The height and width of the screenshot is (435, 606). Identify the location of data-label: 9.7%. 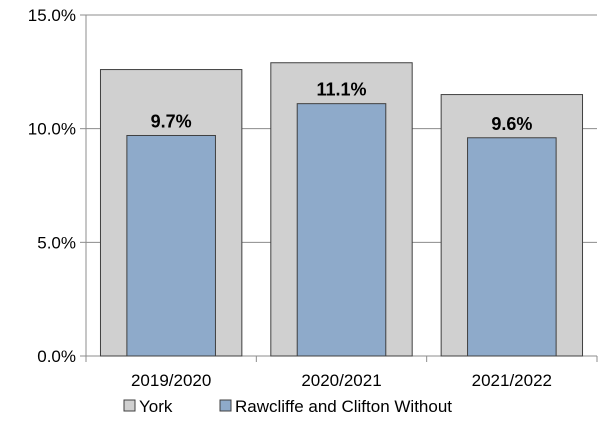
(171, 121).